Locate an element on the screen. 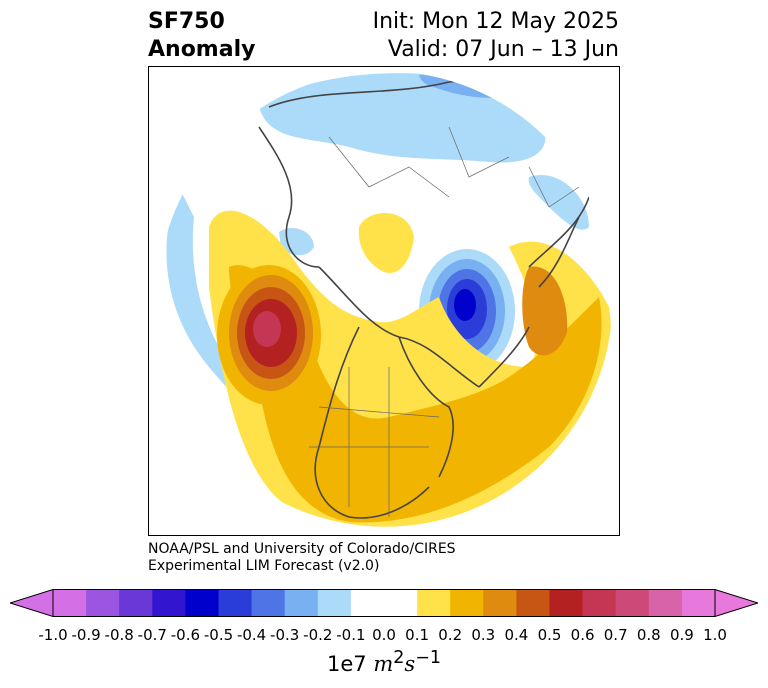  colorbar-tick-label: -0.8 is located at coordinates (119, 635).